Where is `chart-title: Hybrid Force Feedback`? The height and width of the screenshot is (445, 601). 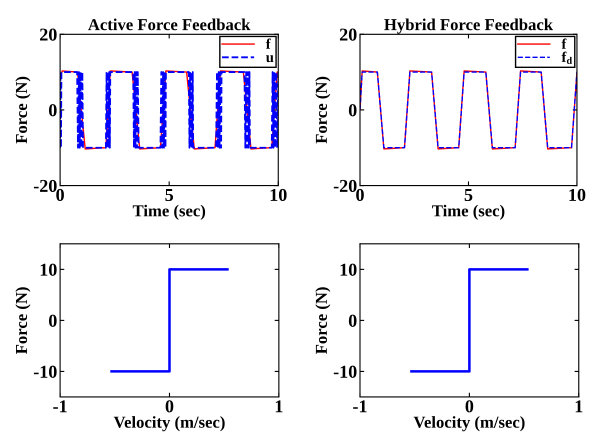 chart-title: Hybrid Force Feedback is located at coordinates (469, 26).